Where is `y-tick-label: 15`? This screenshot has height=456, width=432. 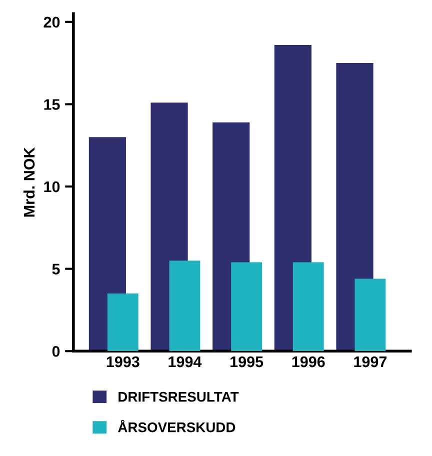 y-tick-label: 15 is located at coordinates (52, 104).